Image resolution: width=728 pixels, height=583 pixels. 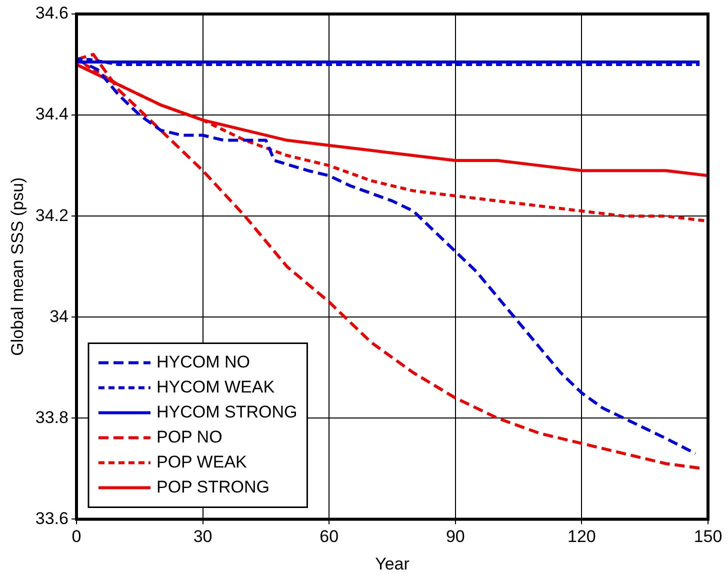 I want to click on x-tick-label: 150, so click(x=708, y=536).